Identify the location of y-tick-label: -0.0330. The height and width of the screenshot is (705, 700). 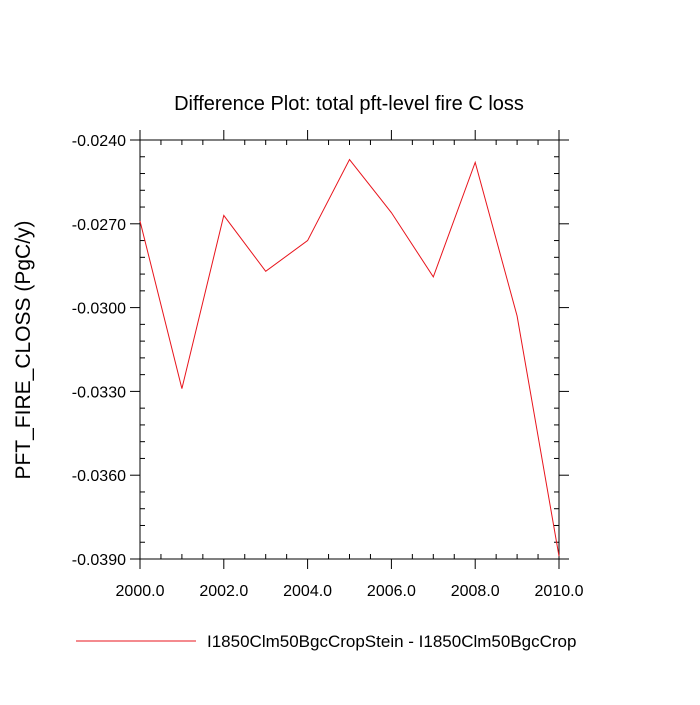
(99, 392).